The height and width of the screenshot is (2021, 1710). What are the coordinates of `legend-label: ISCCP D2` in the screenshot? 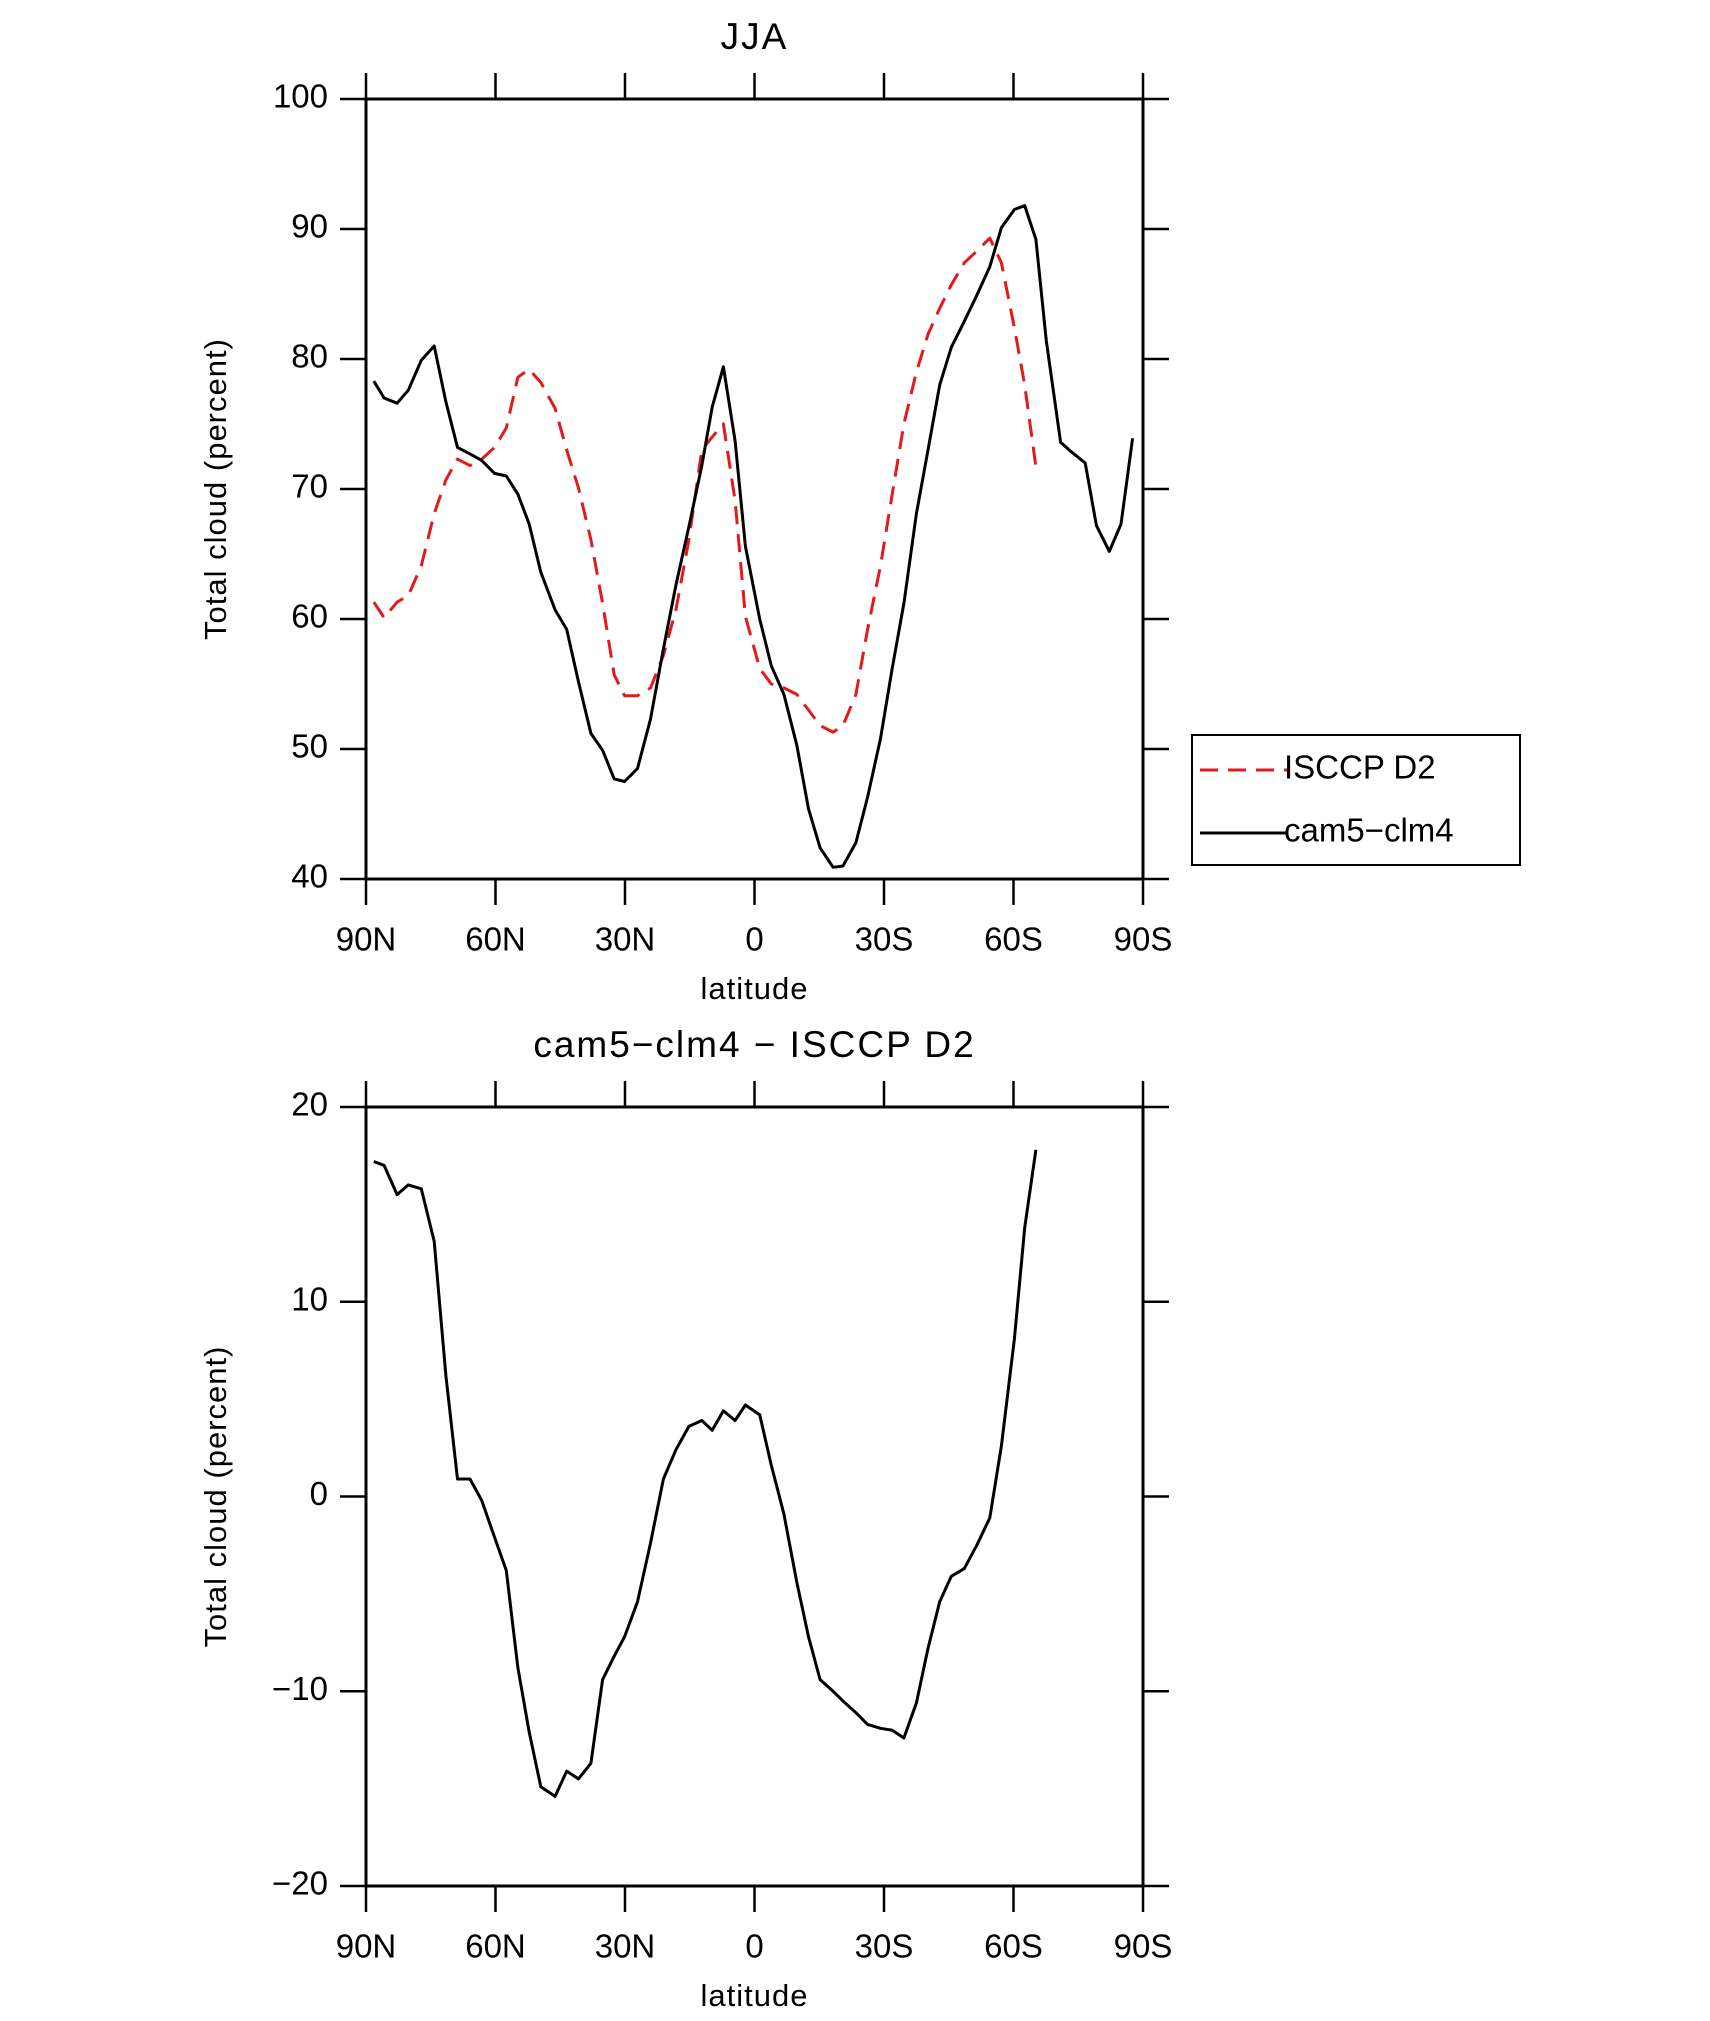 It's located at (1360, 767).